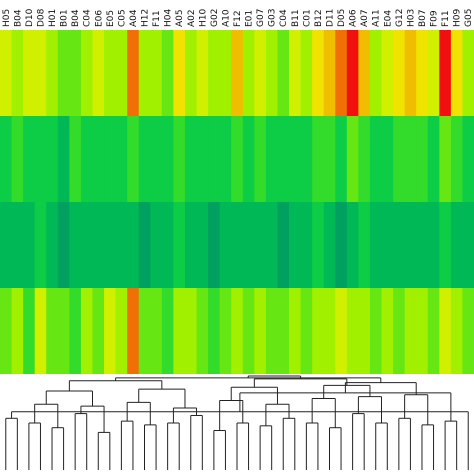 This screenshot has height=474, width=474. I want to click on column-label: G02, so click(215, 18).